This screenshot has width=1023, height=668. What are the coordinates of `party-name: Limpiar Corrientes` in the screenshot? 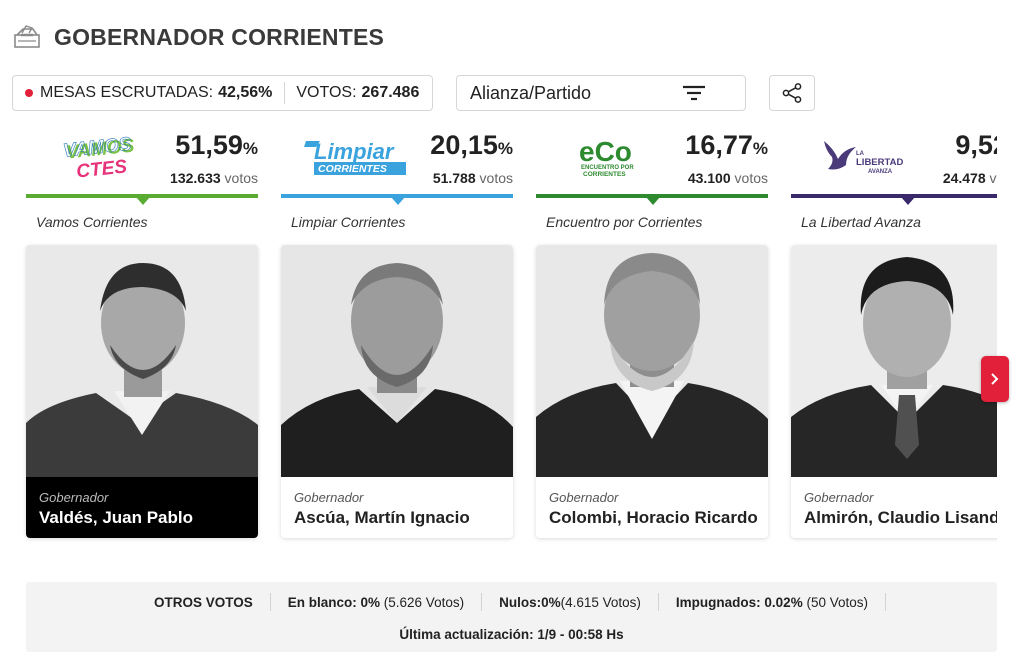 It's located at (348, 222).